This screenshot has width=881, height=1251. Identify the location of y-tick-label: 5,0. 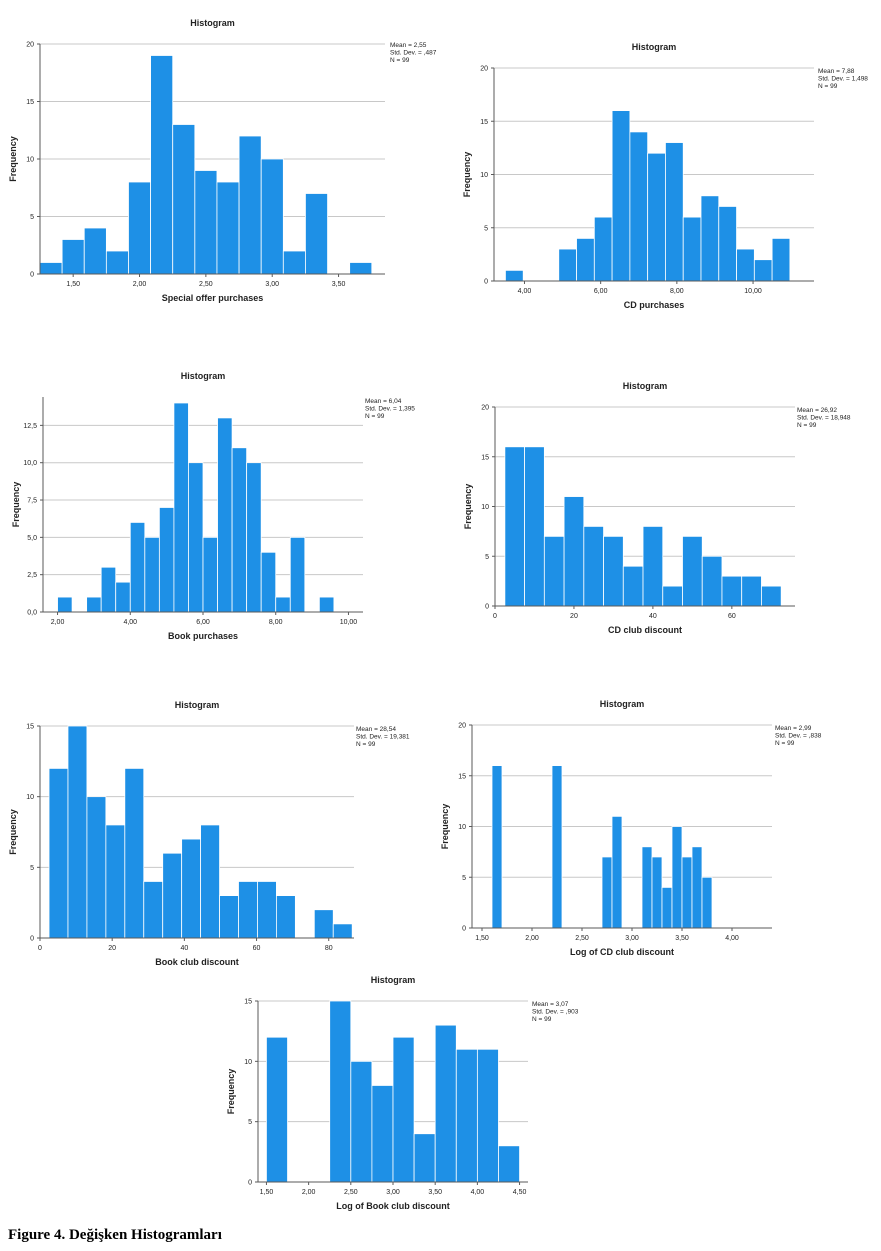
(32, 538).